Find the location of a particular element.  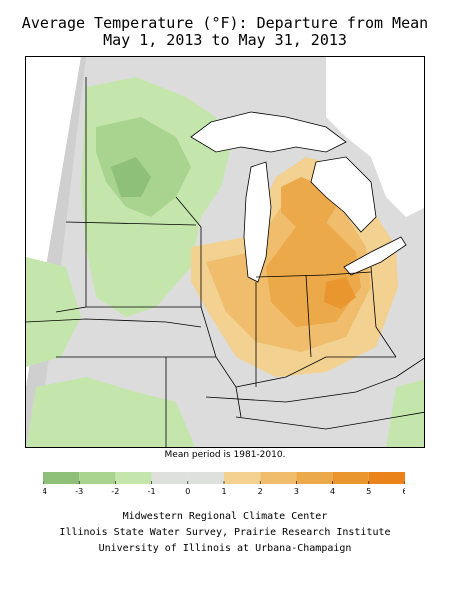

legend-tick-label: -4 is located at coordinates (45, 491).